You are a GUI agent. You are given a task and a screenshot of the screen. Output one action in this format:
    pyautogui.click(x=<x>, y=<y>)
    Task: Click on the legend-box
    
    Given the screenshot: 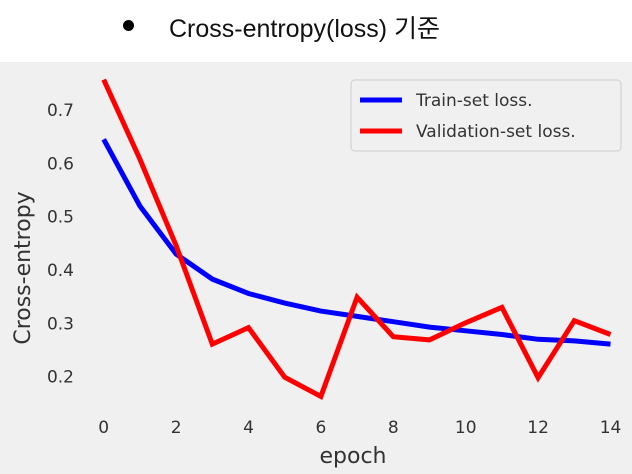 What is the action you would take?
    pyautogui.click(x=486, y=115)
    